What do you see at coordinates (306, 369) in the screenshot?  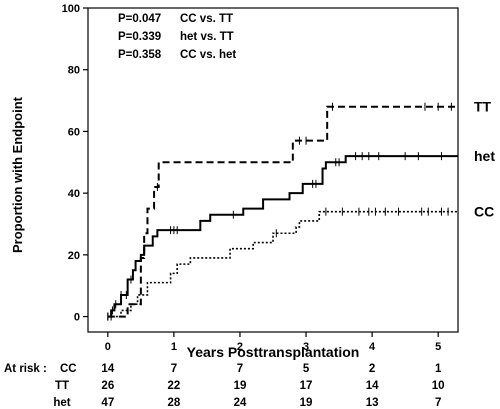 I see `at-risk-count: 5` at bounding box center [306, 369].